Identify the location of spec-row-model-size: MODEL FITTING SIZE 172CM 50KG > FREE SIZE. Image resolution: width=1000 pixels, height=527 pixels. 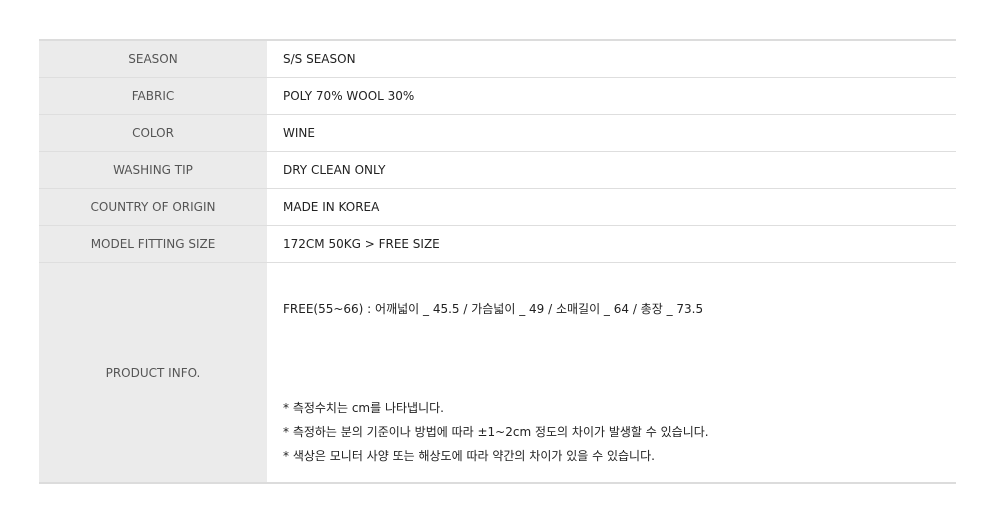
(497, 244).